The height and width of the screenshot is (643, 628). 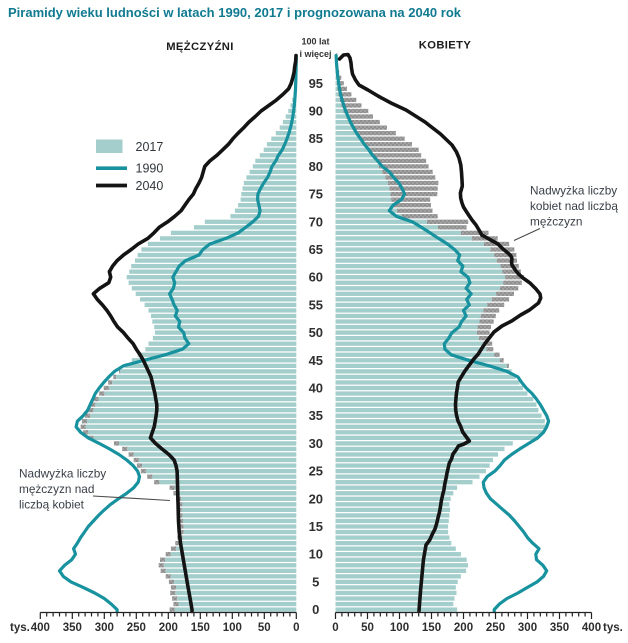 What do you see at coordinates (316, 166) in the screenshot?
I see `svg-text: 80` at bounding box center [316, 166].